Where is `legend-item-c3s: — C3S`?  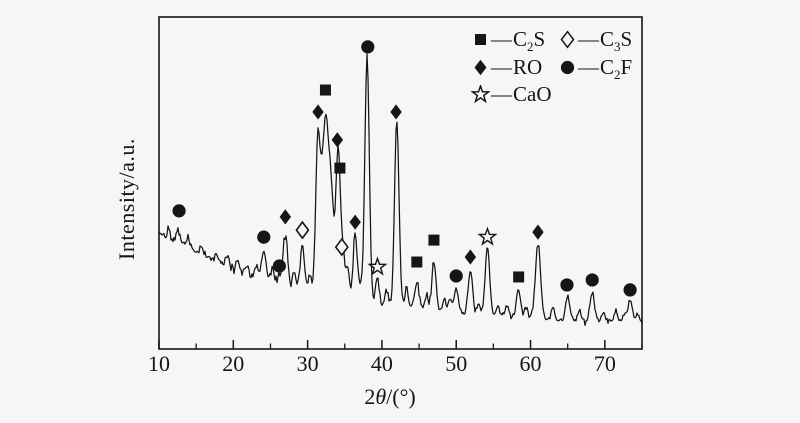
legend-item-c3s: — C3S is located at coordinates (595, 41).